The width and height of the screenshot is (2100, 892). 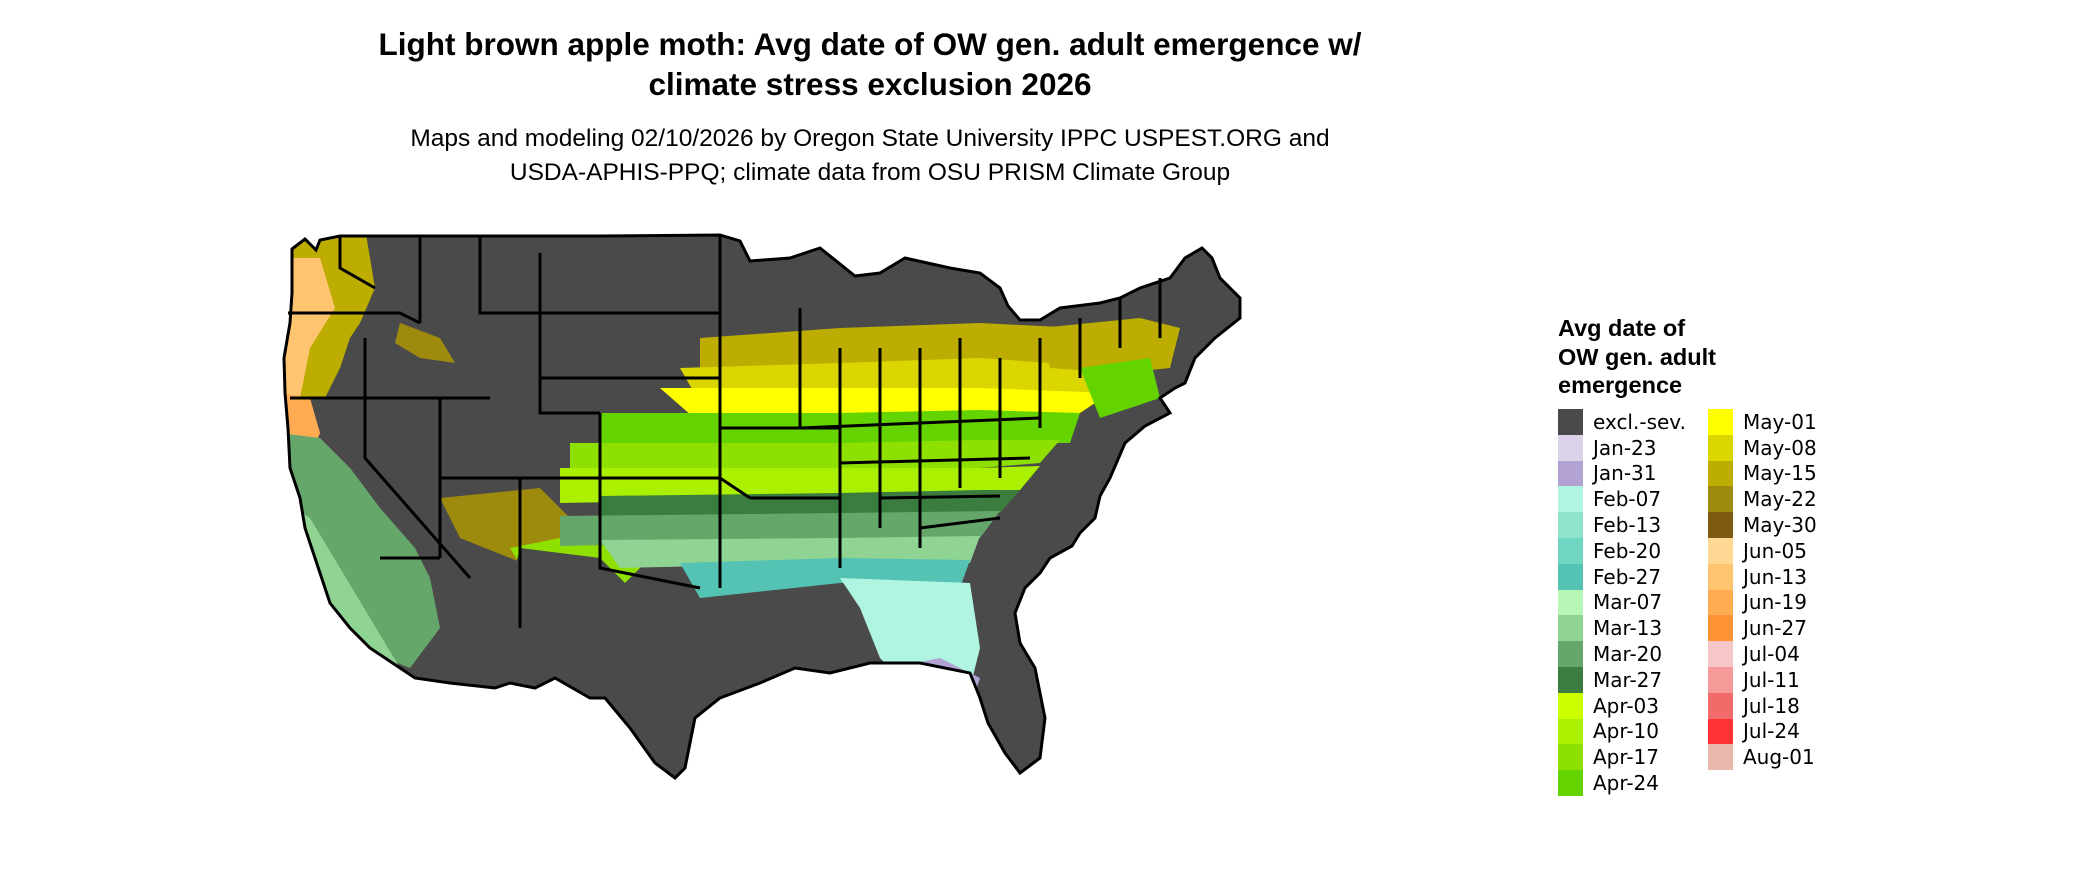 What do you see at coordinates (309, 328) in the screenshot?
I see `pacific-northwest-late-zone` at bounding box center [309, 328].